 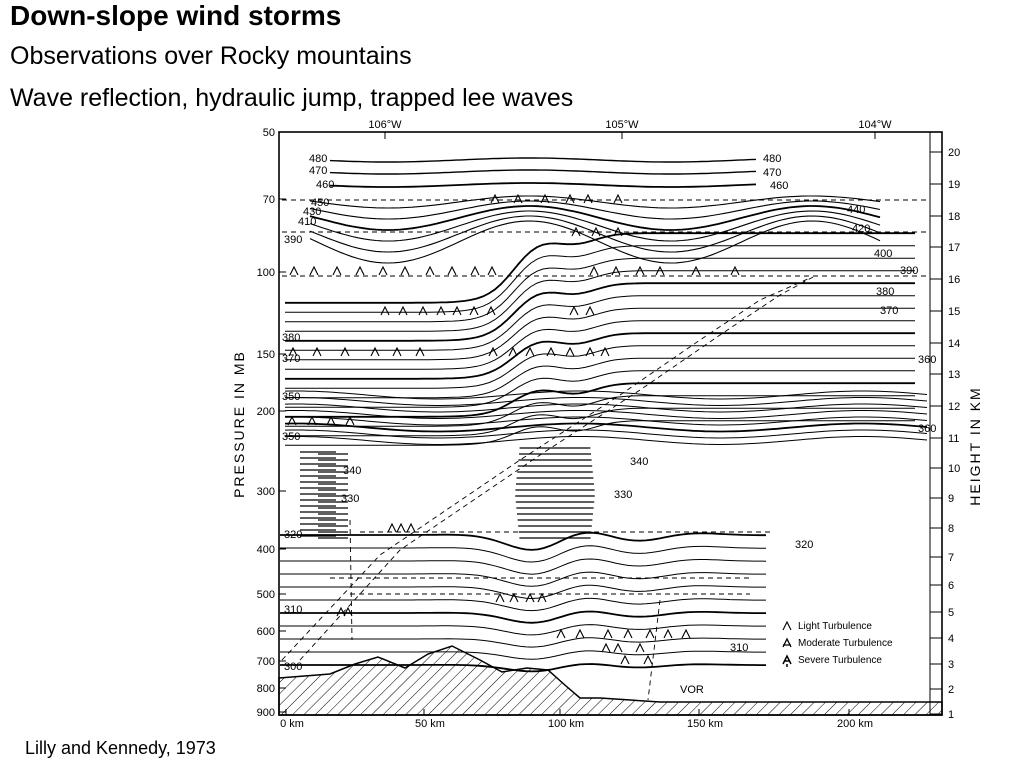 What do you see at coordinates (787, 625) in the screenshot?
I see `light-turbulence-symbol` at bounding box center [787, 625].